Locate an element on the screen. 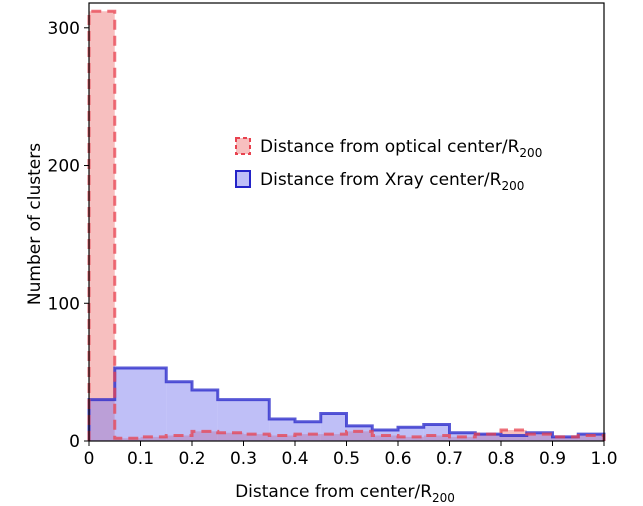 Image resolution: width=643 pixels, height=506 pixels. x-tick-label: 0.8 is located at coordinates (500, 459).